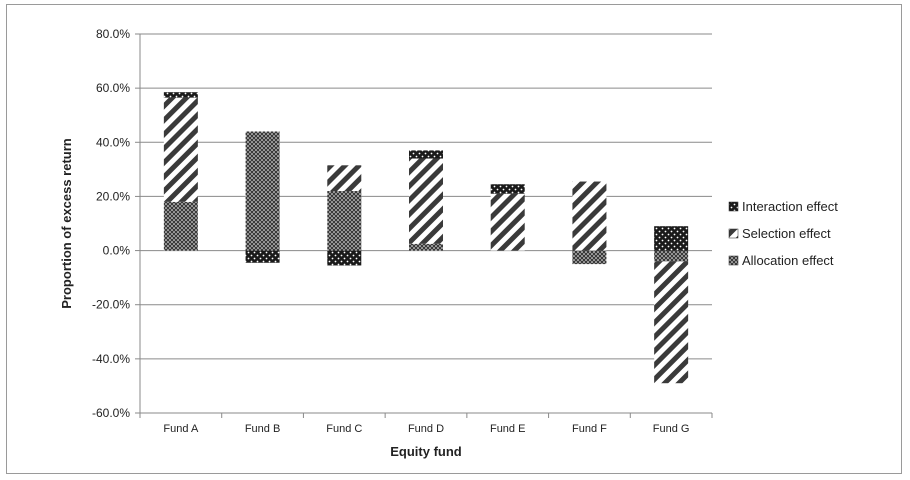 Image resolution: width=910 pixels, height=480 pixels. What do you see at coordinates (426, 451) in the screenshot?
I see `x-axis-title: Equity fund` at bounding box center [426, 451].